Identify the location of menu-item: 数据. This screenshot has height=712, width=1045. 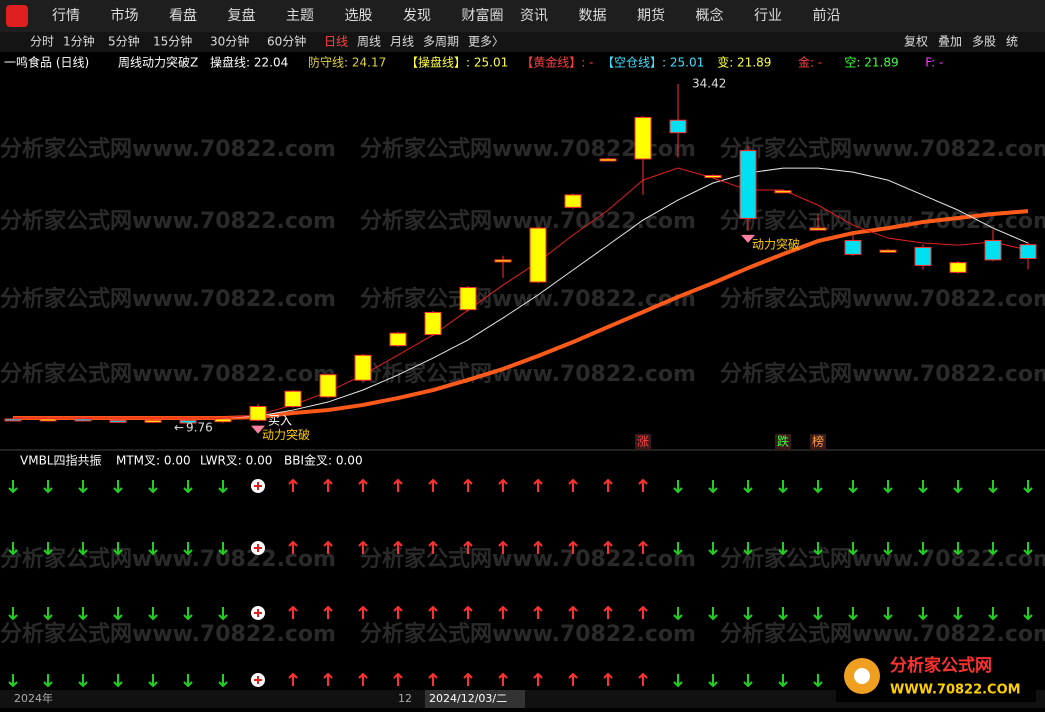
(593, 16).